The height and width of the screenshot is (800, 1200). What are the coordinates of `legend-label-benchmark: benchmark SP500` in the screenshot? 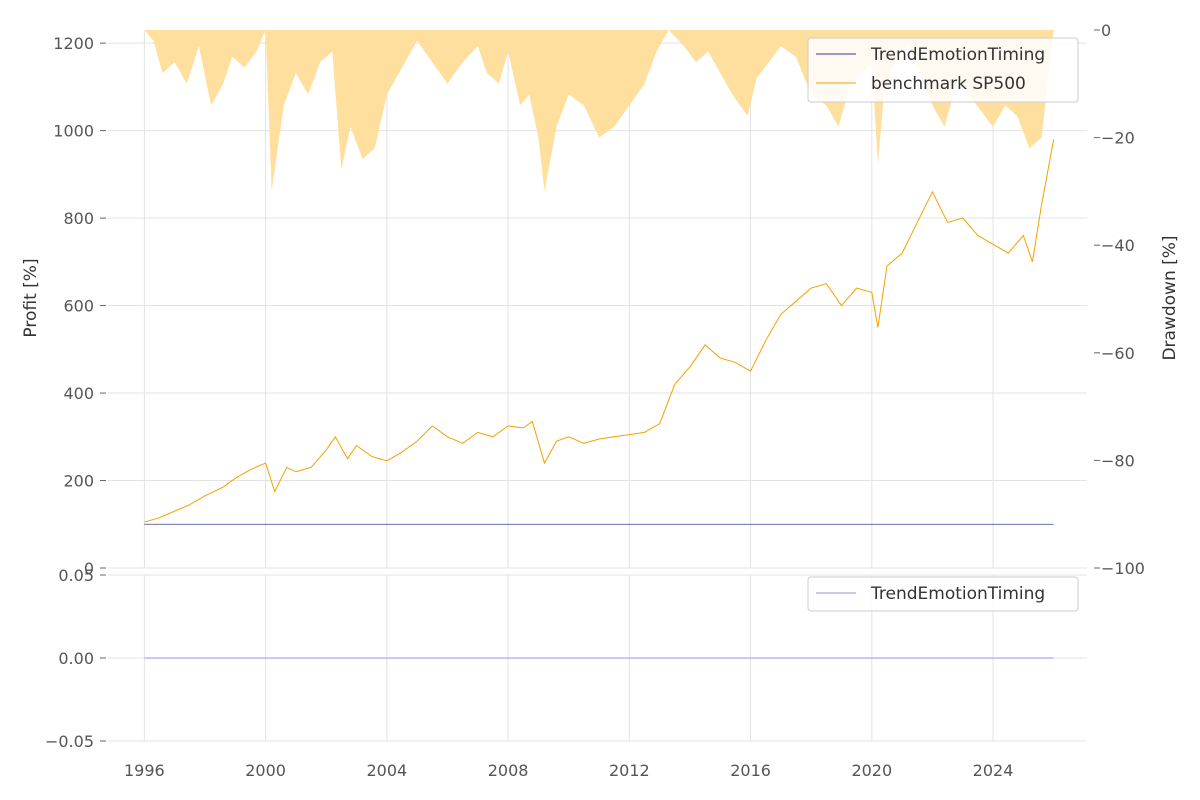 It's located at (948, 84).